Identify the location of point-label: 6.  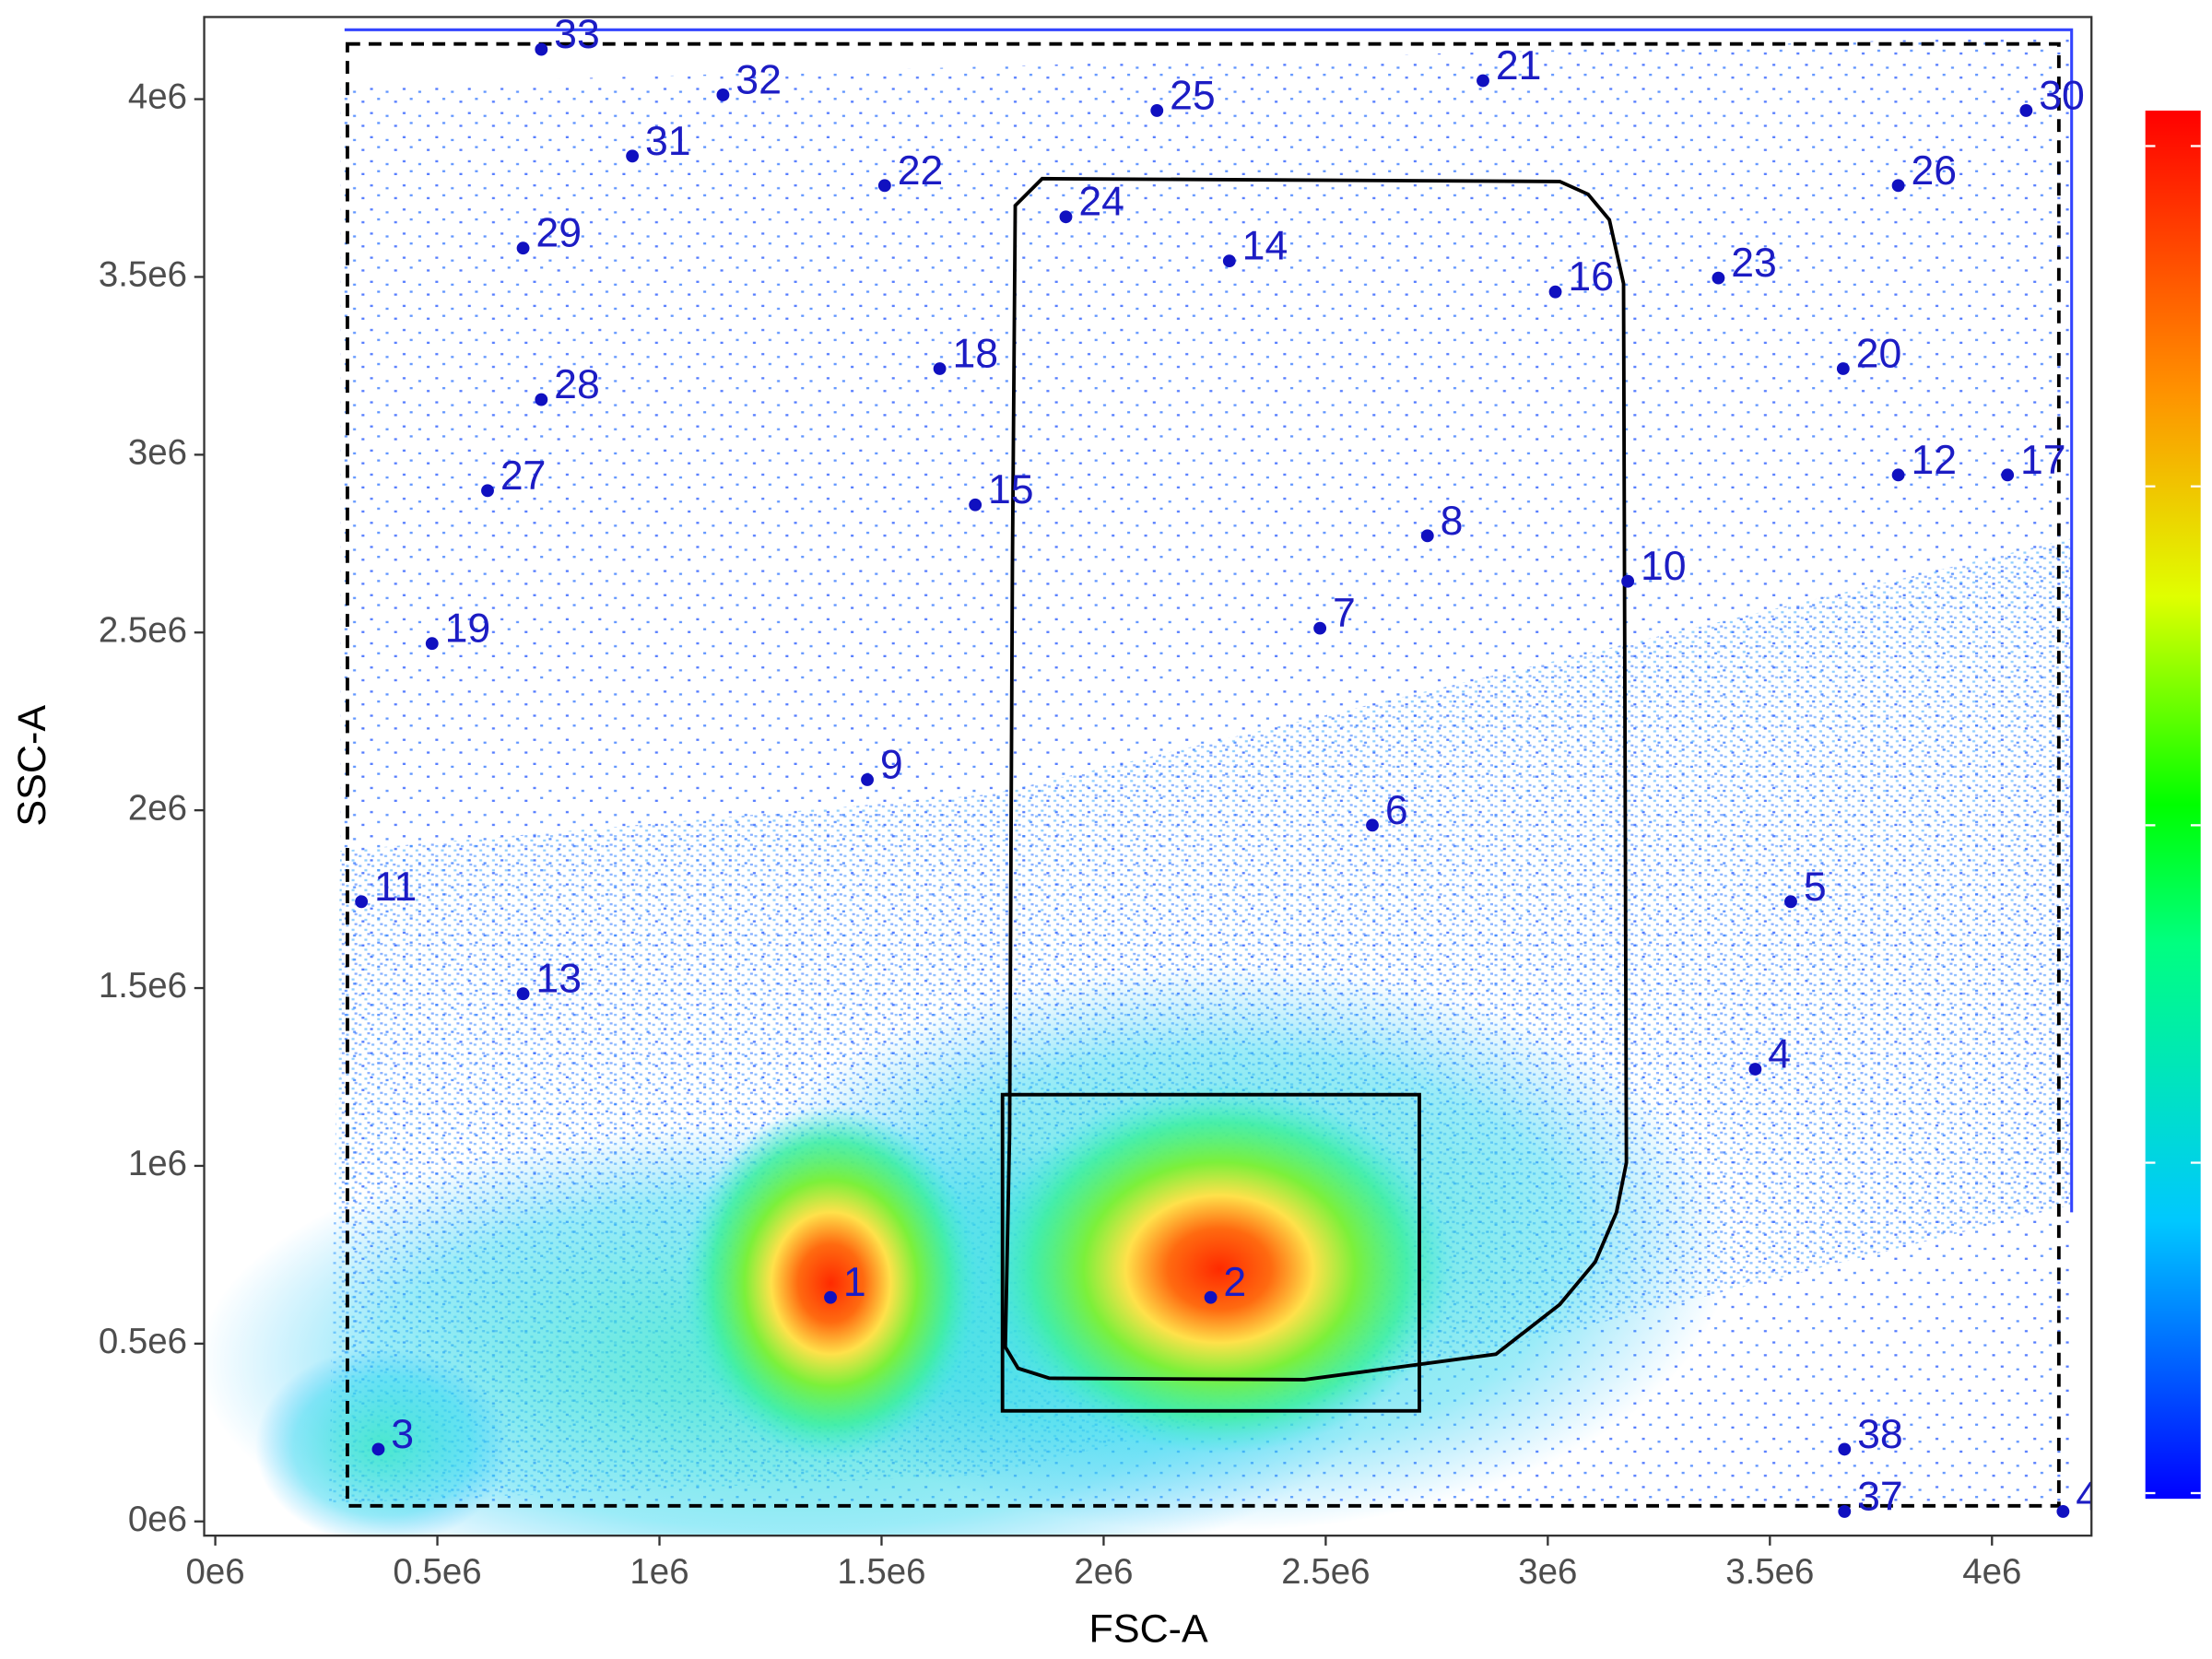
(1396, 810).